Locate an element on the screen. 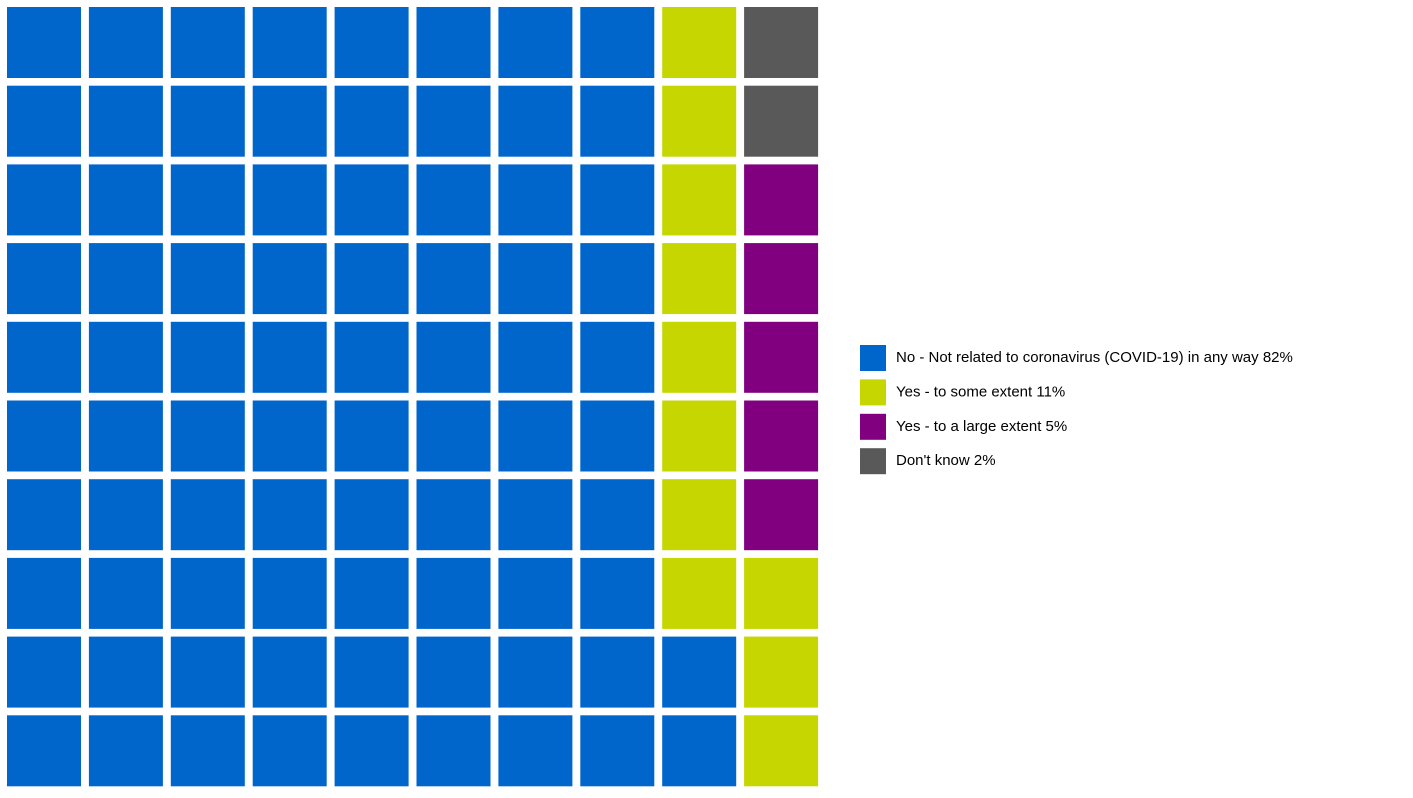 This screenshot has width=1413, height=798. legend-label: Yes - to some extent 11% is located at coordinates (980, 391).